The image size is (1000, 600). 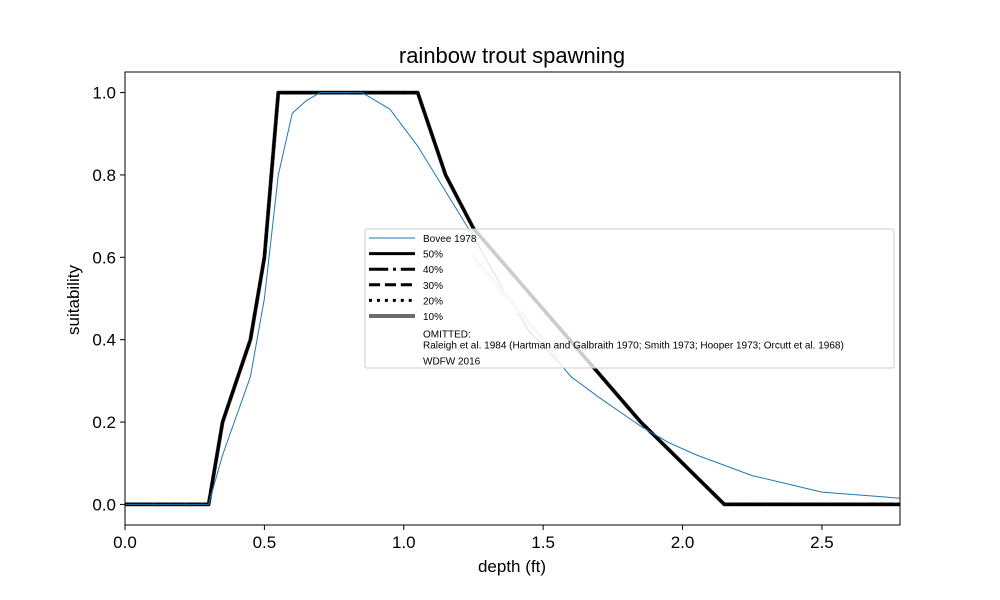 I want to click on x-tick-label: 0.5, so click(x=265, y=542).